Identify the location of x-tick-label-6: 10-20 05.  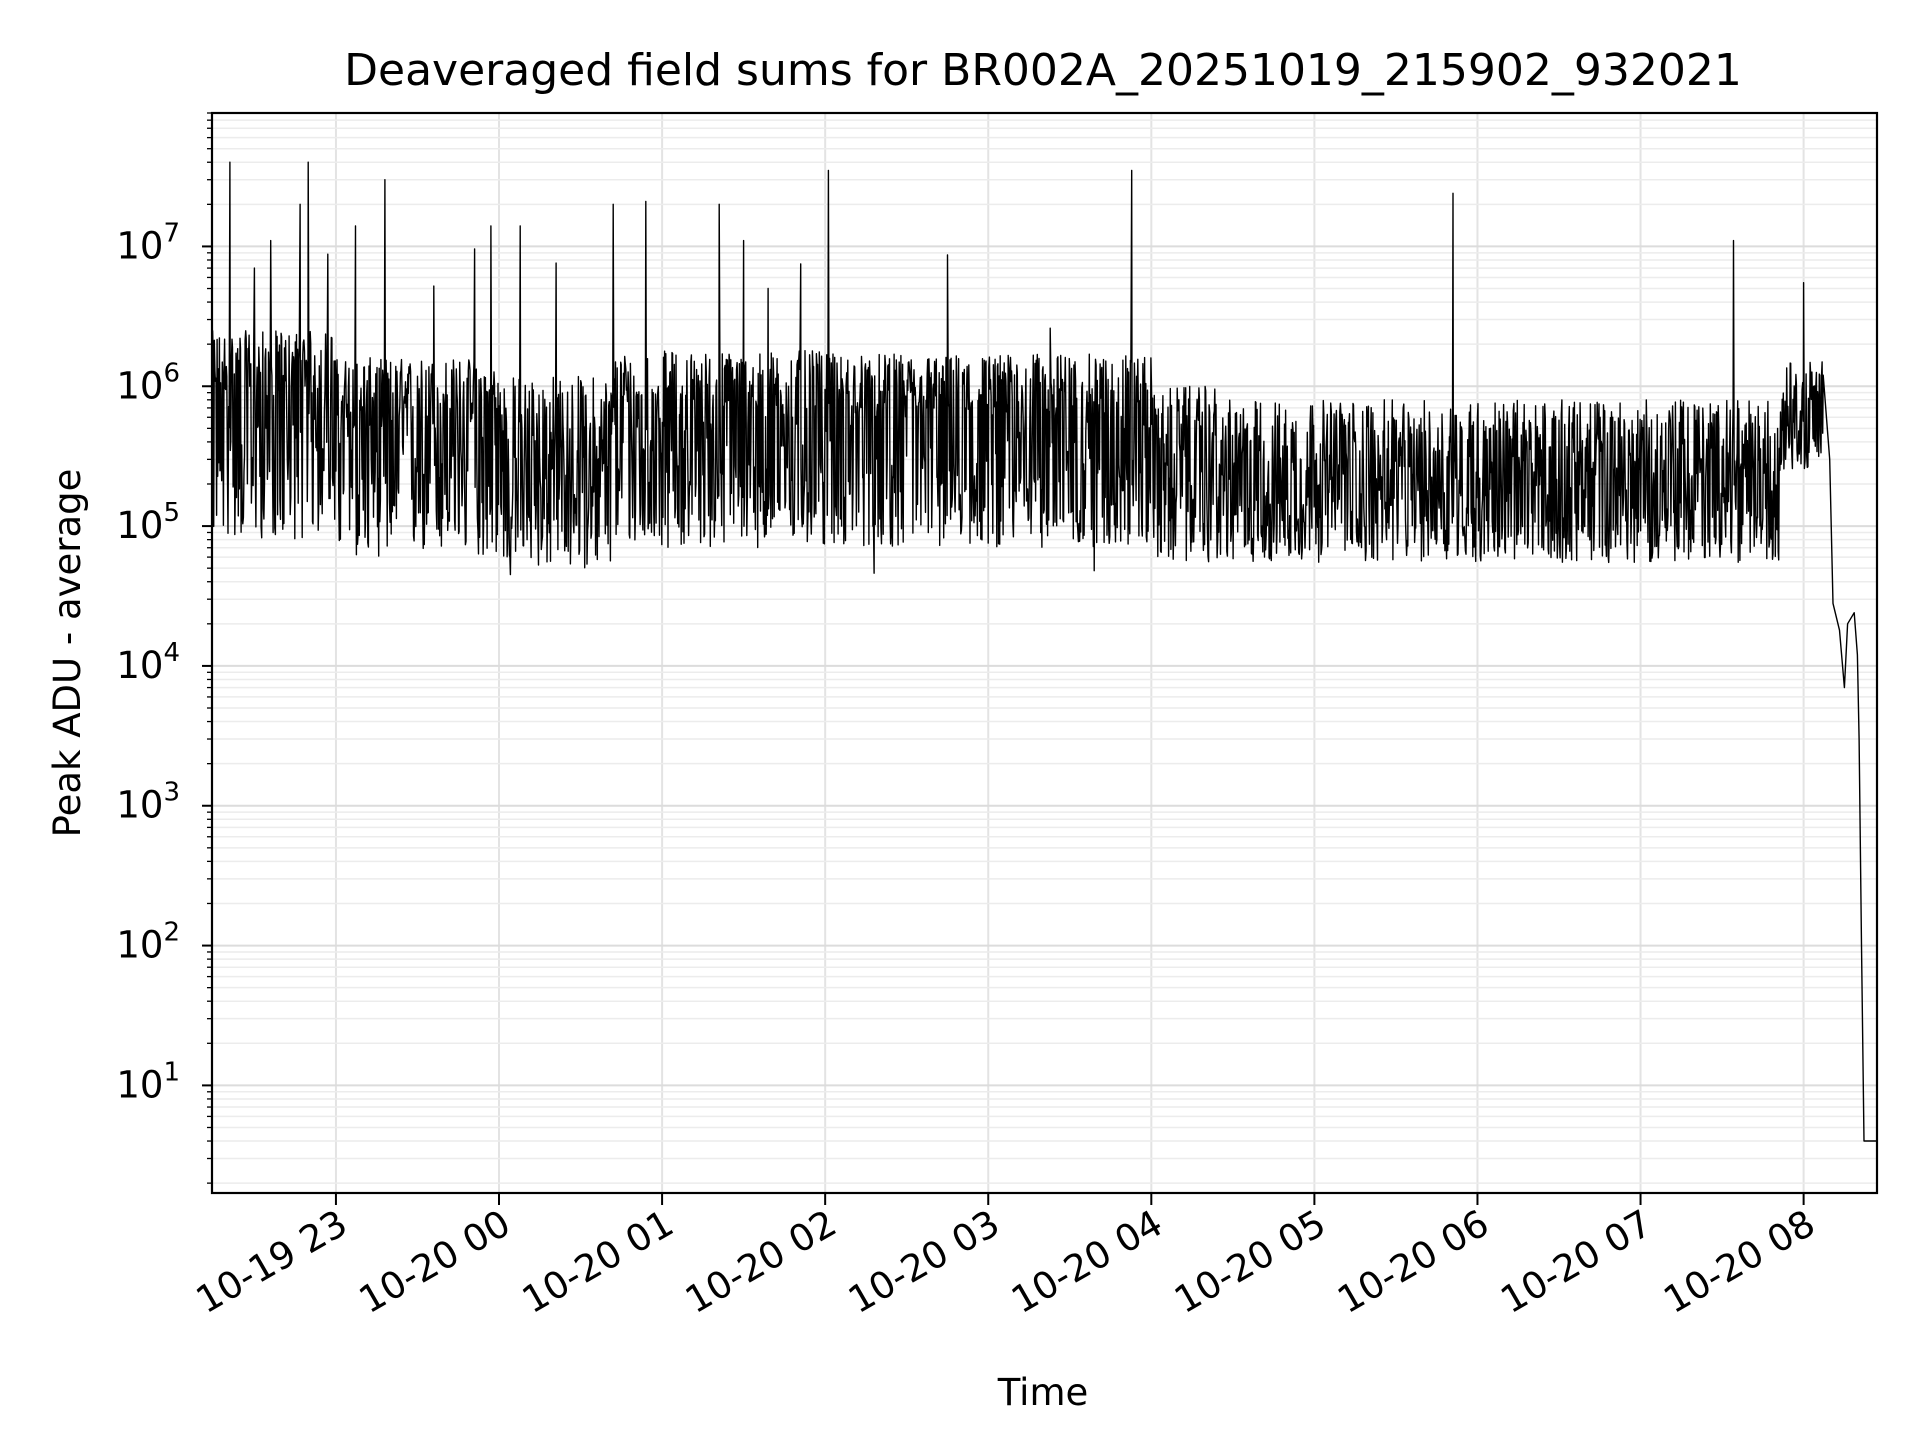
(1250, 1262).